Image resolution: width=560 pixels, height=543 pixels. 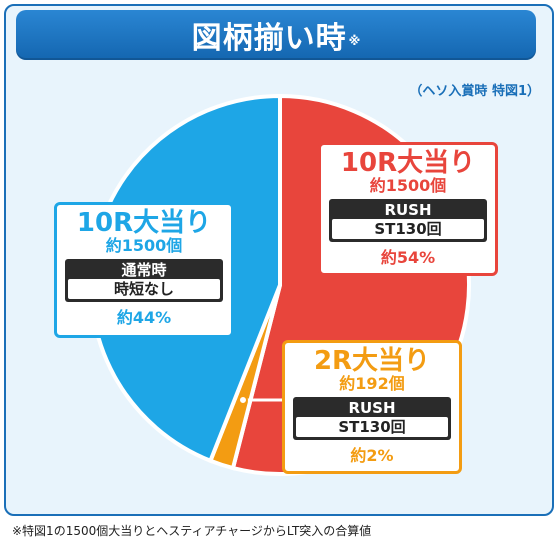 I want to click on leader-dot, so click(x=243, y=400).